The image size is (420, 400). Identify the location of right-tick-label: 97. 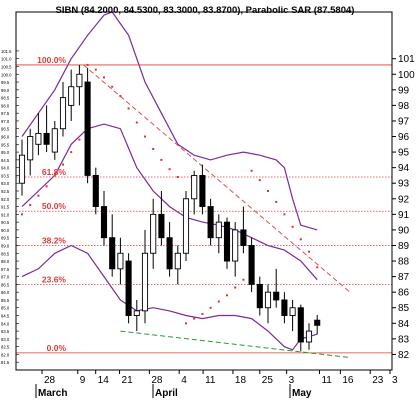
(404, 121).